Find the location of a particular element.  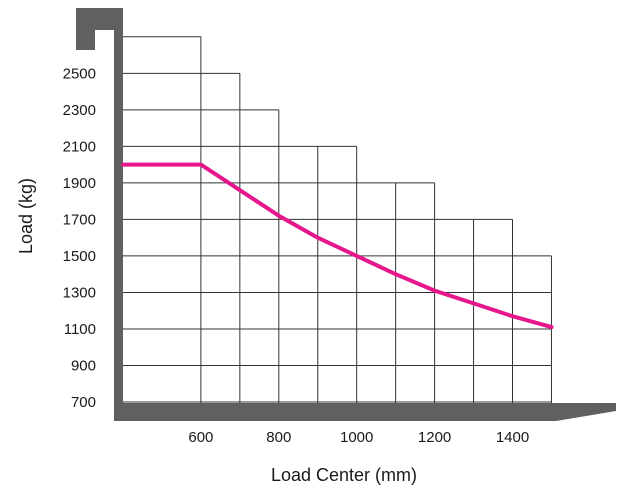

y-tick-label: 2300 is located at coordinates (79, 110).